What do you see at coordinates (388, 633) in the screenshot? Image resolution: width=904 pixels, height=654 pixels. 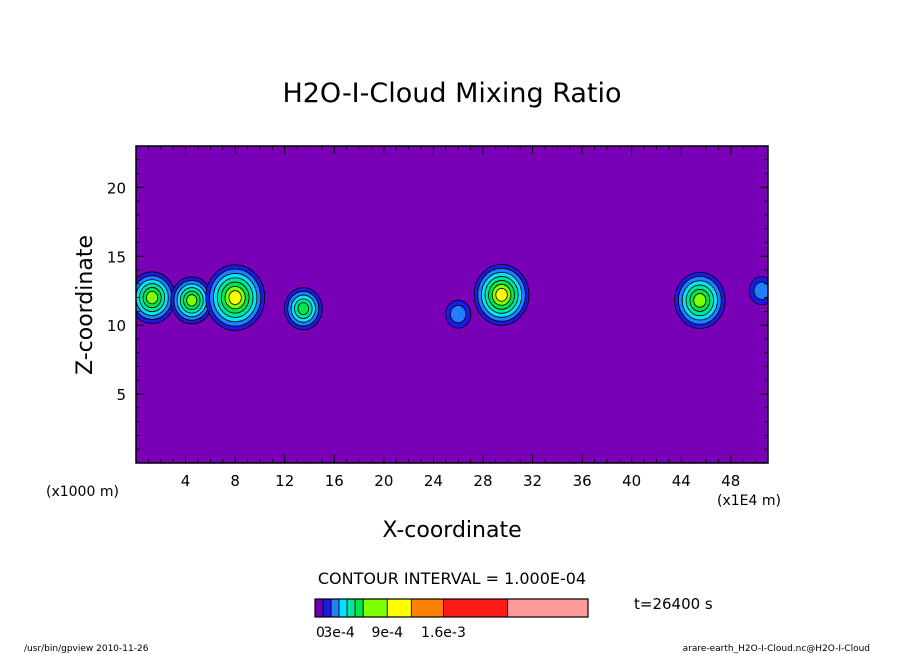 I see `colorbar-label-2: 9e-4` at bounding box center [388, 633].